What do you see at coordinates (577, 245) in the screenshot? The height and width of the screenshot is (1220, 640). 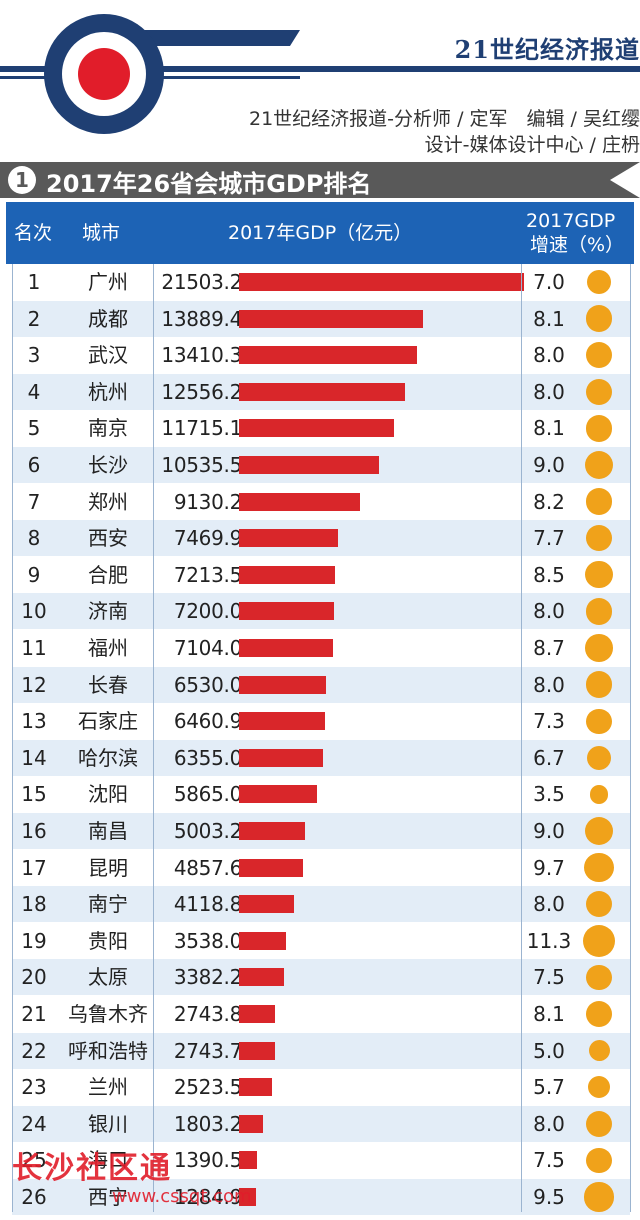 I see `col-growth-header-line2: 增速（%）` at bounding box center [577, 245].